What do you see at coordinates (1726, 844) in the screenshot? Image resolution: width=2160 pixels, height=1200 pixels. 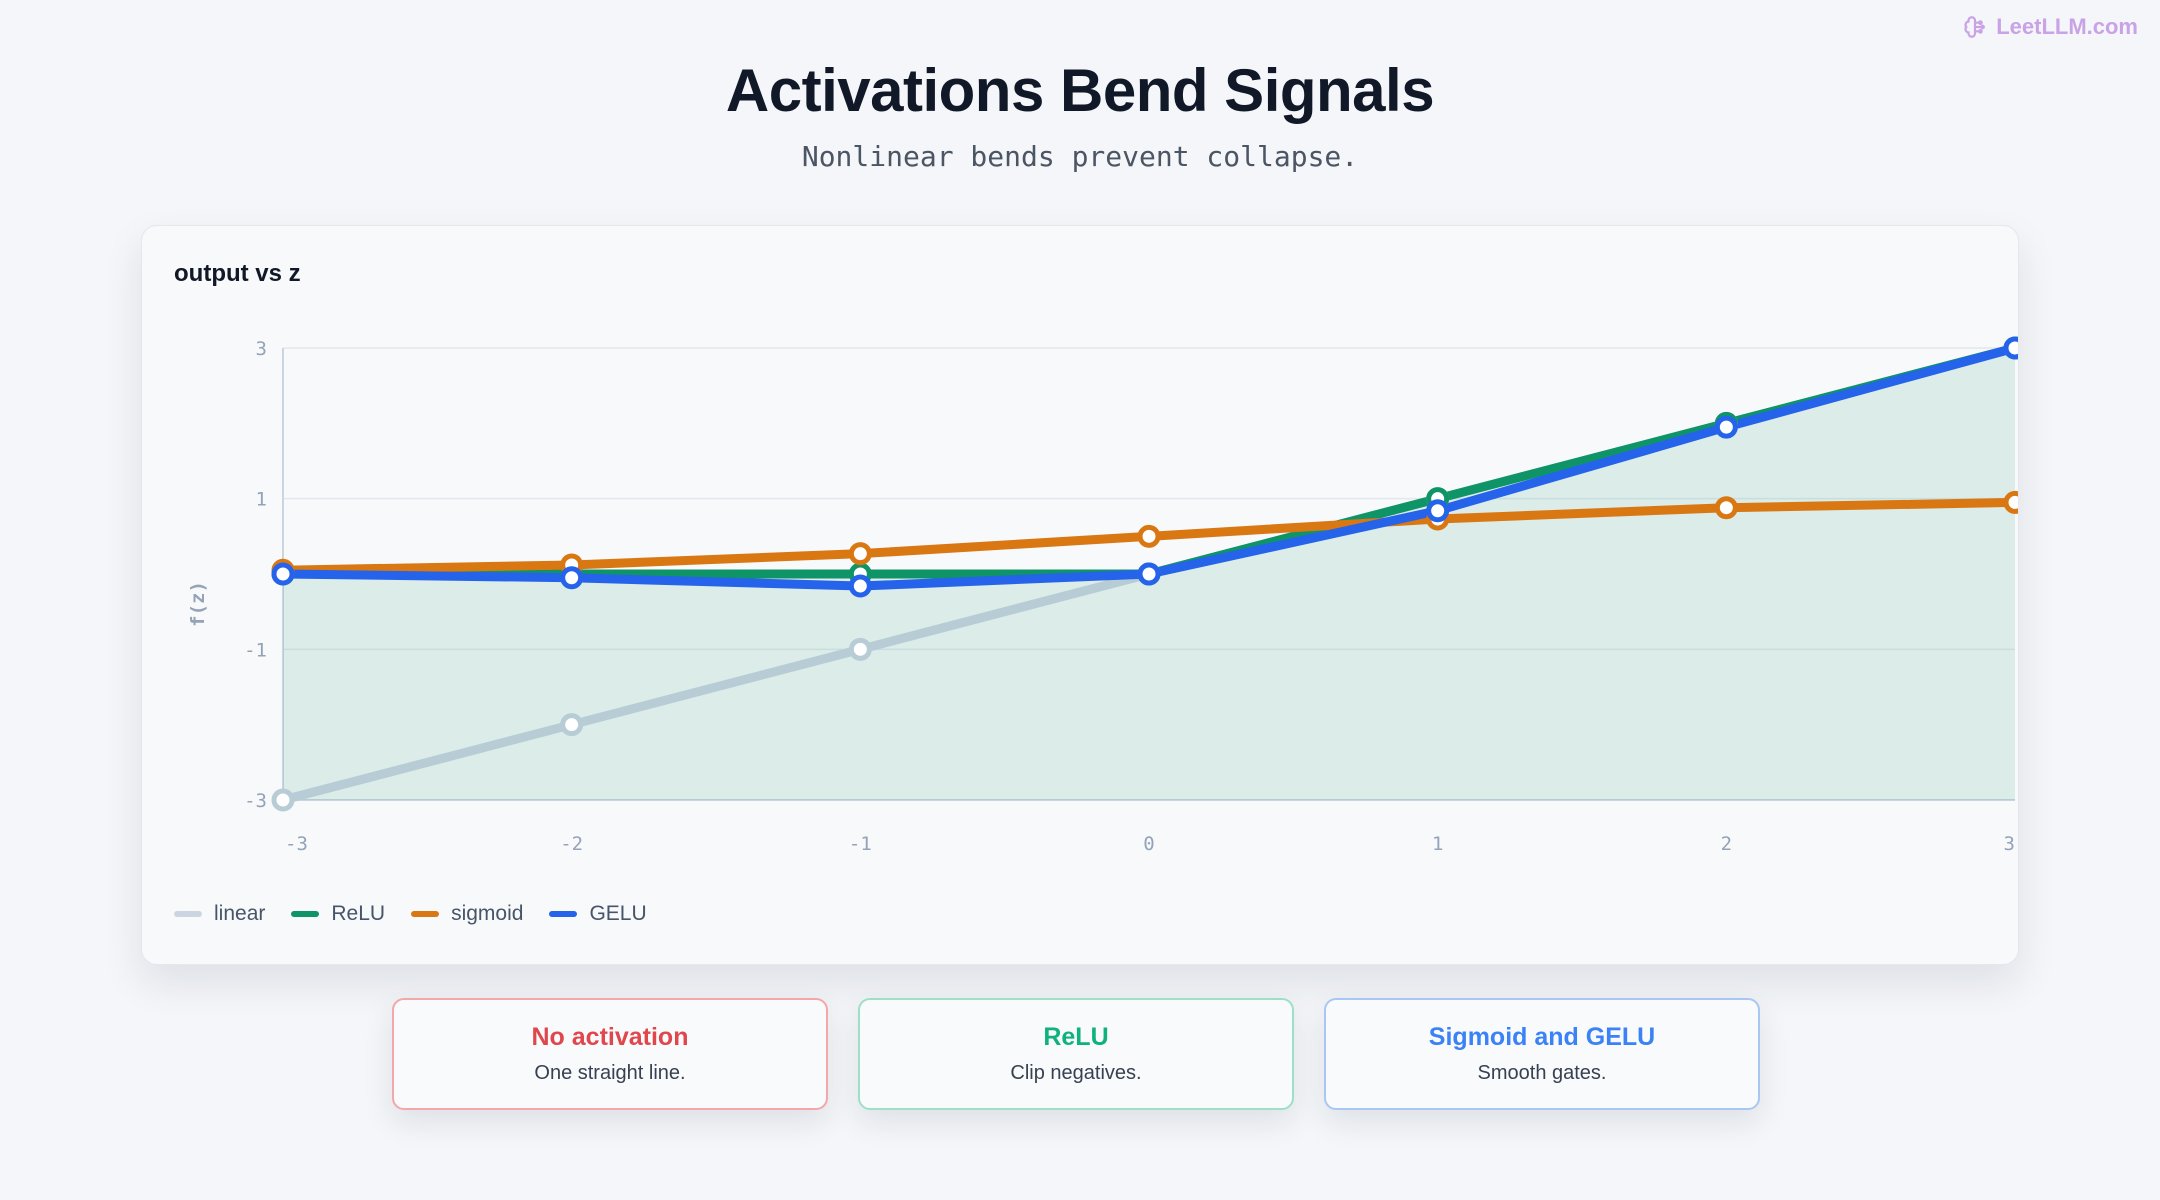 I see `x-tick-label: 2` at bounding box center [1726, 844].